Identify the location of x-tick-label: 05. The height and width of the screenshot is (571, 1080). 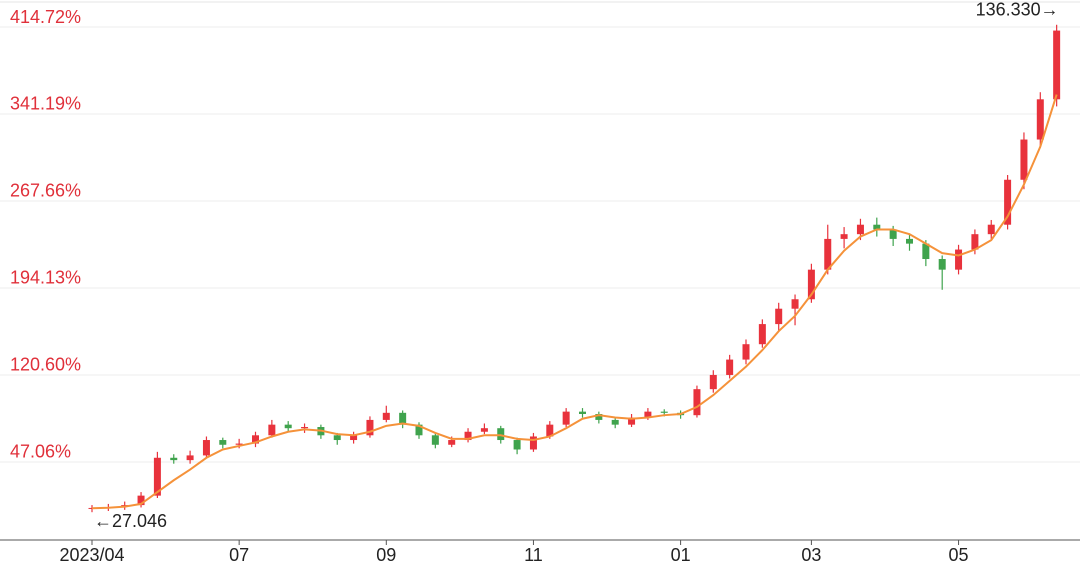
(959, 555).